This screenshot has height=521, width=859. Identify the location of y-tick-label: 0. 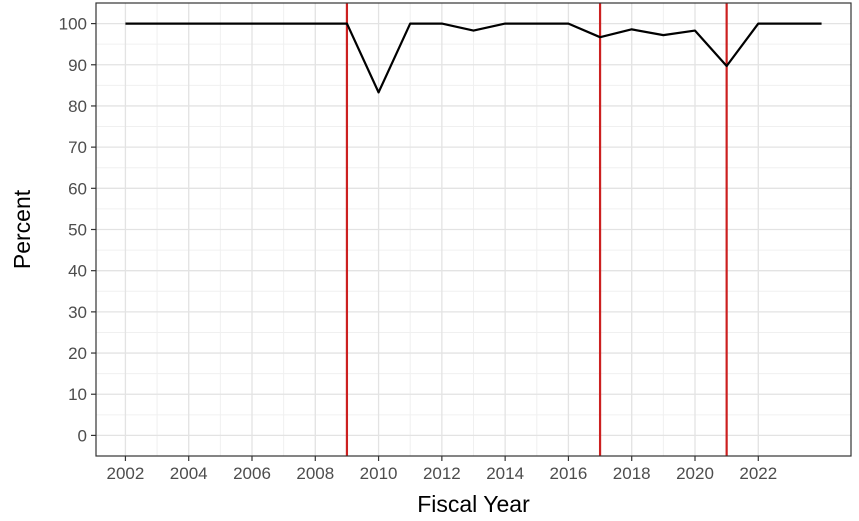
(82, 435).